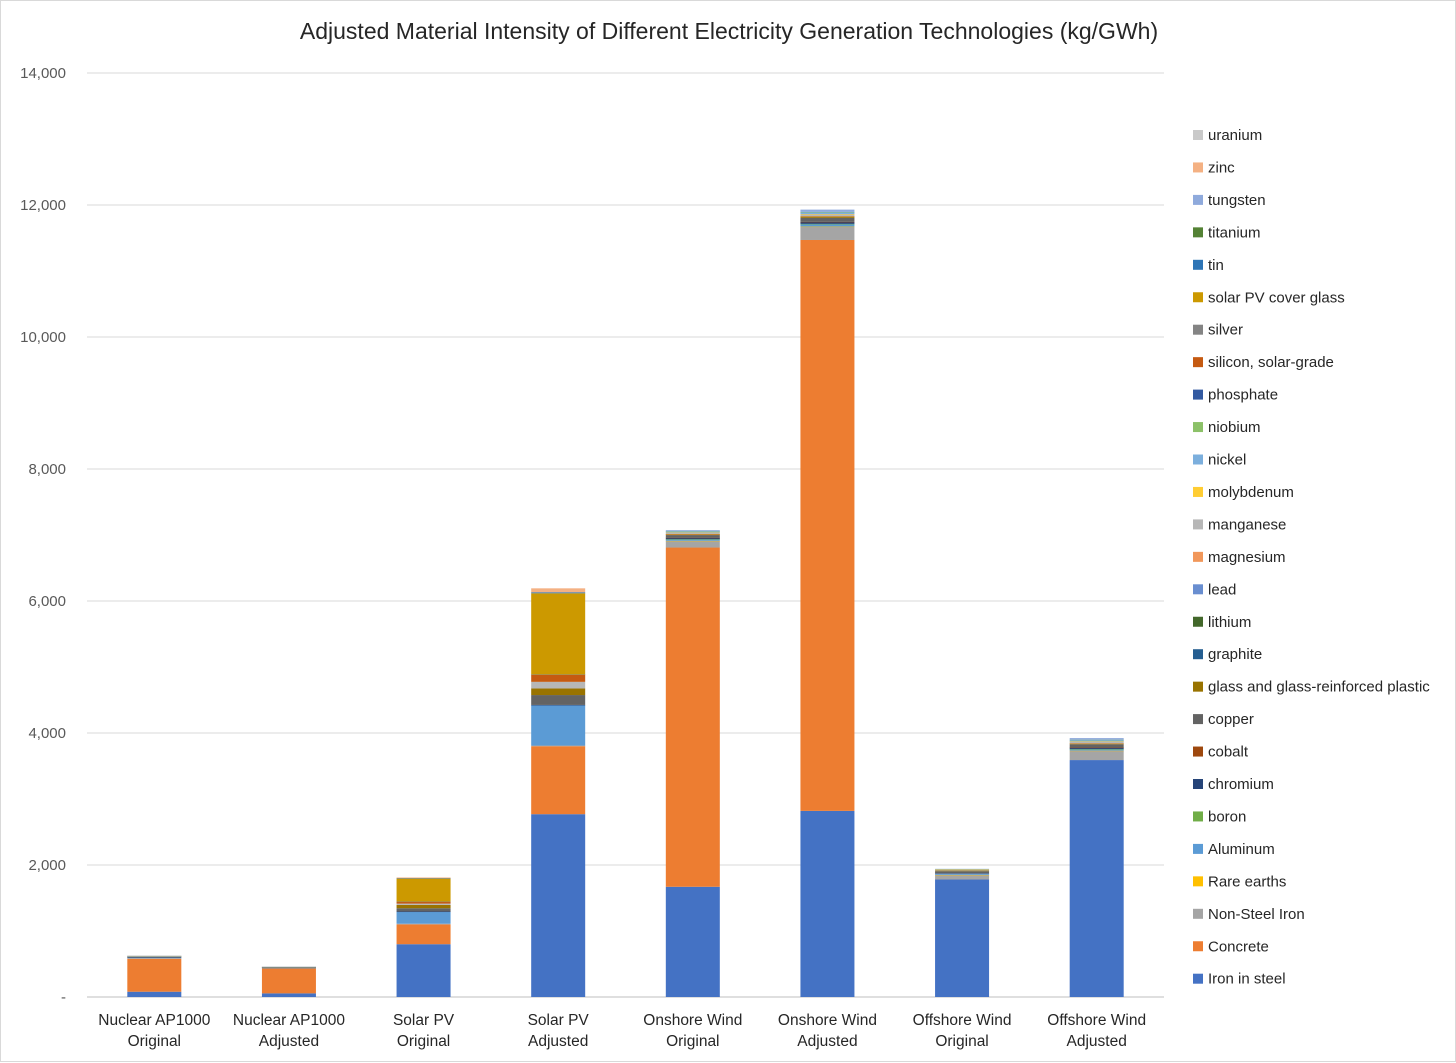 This screenshot has width=1456, height=1063. I want to click on legend-label: graphite, so click(1235, 654).